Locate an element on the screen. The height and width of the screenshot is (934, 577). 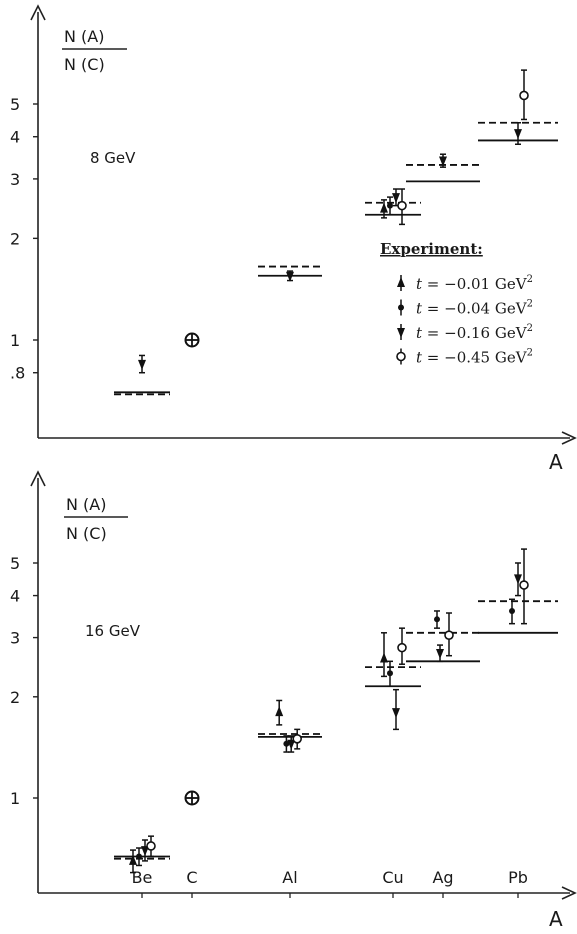
panel-label: 16 GeV is located at coordinates (113, 631).